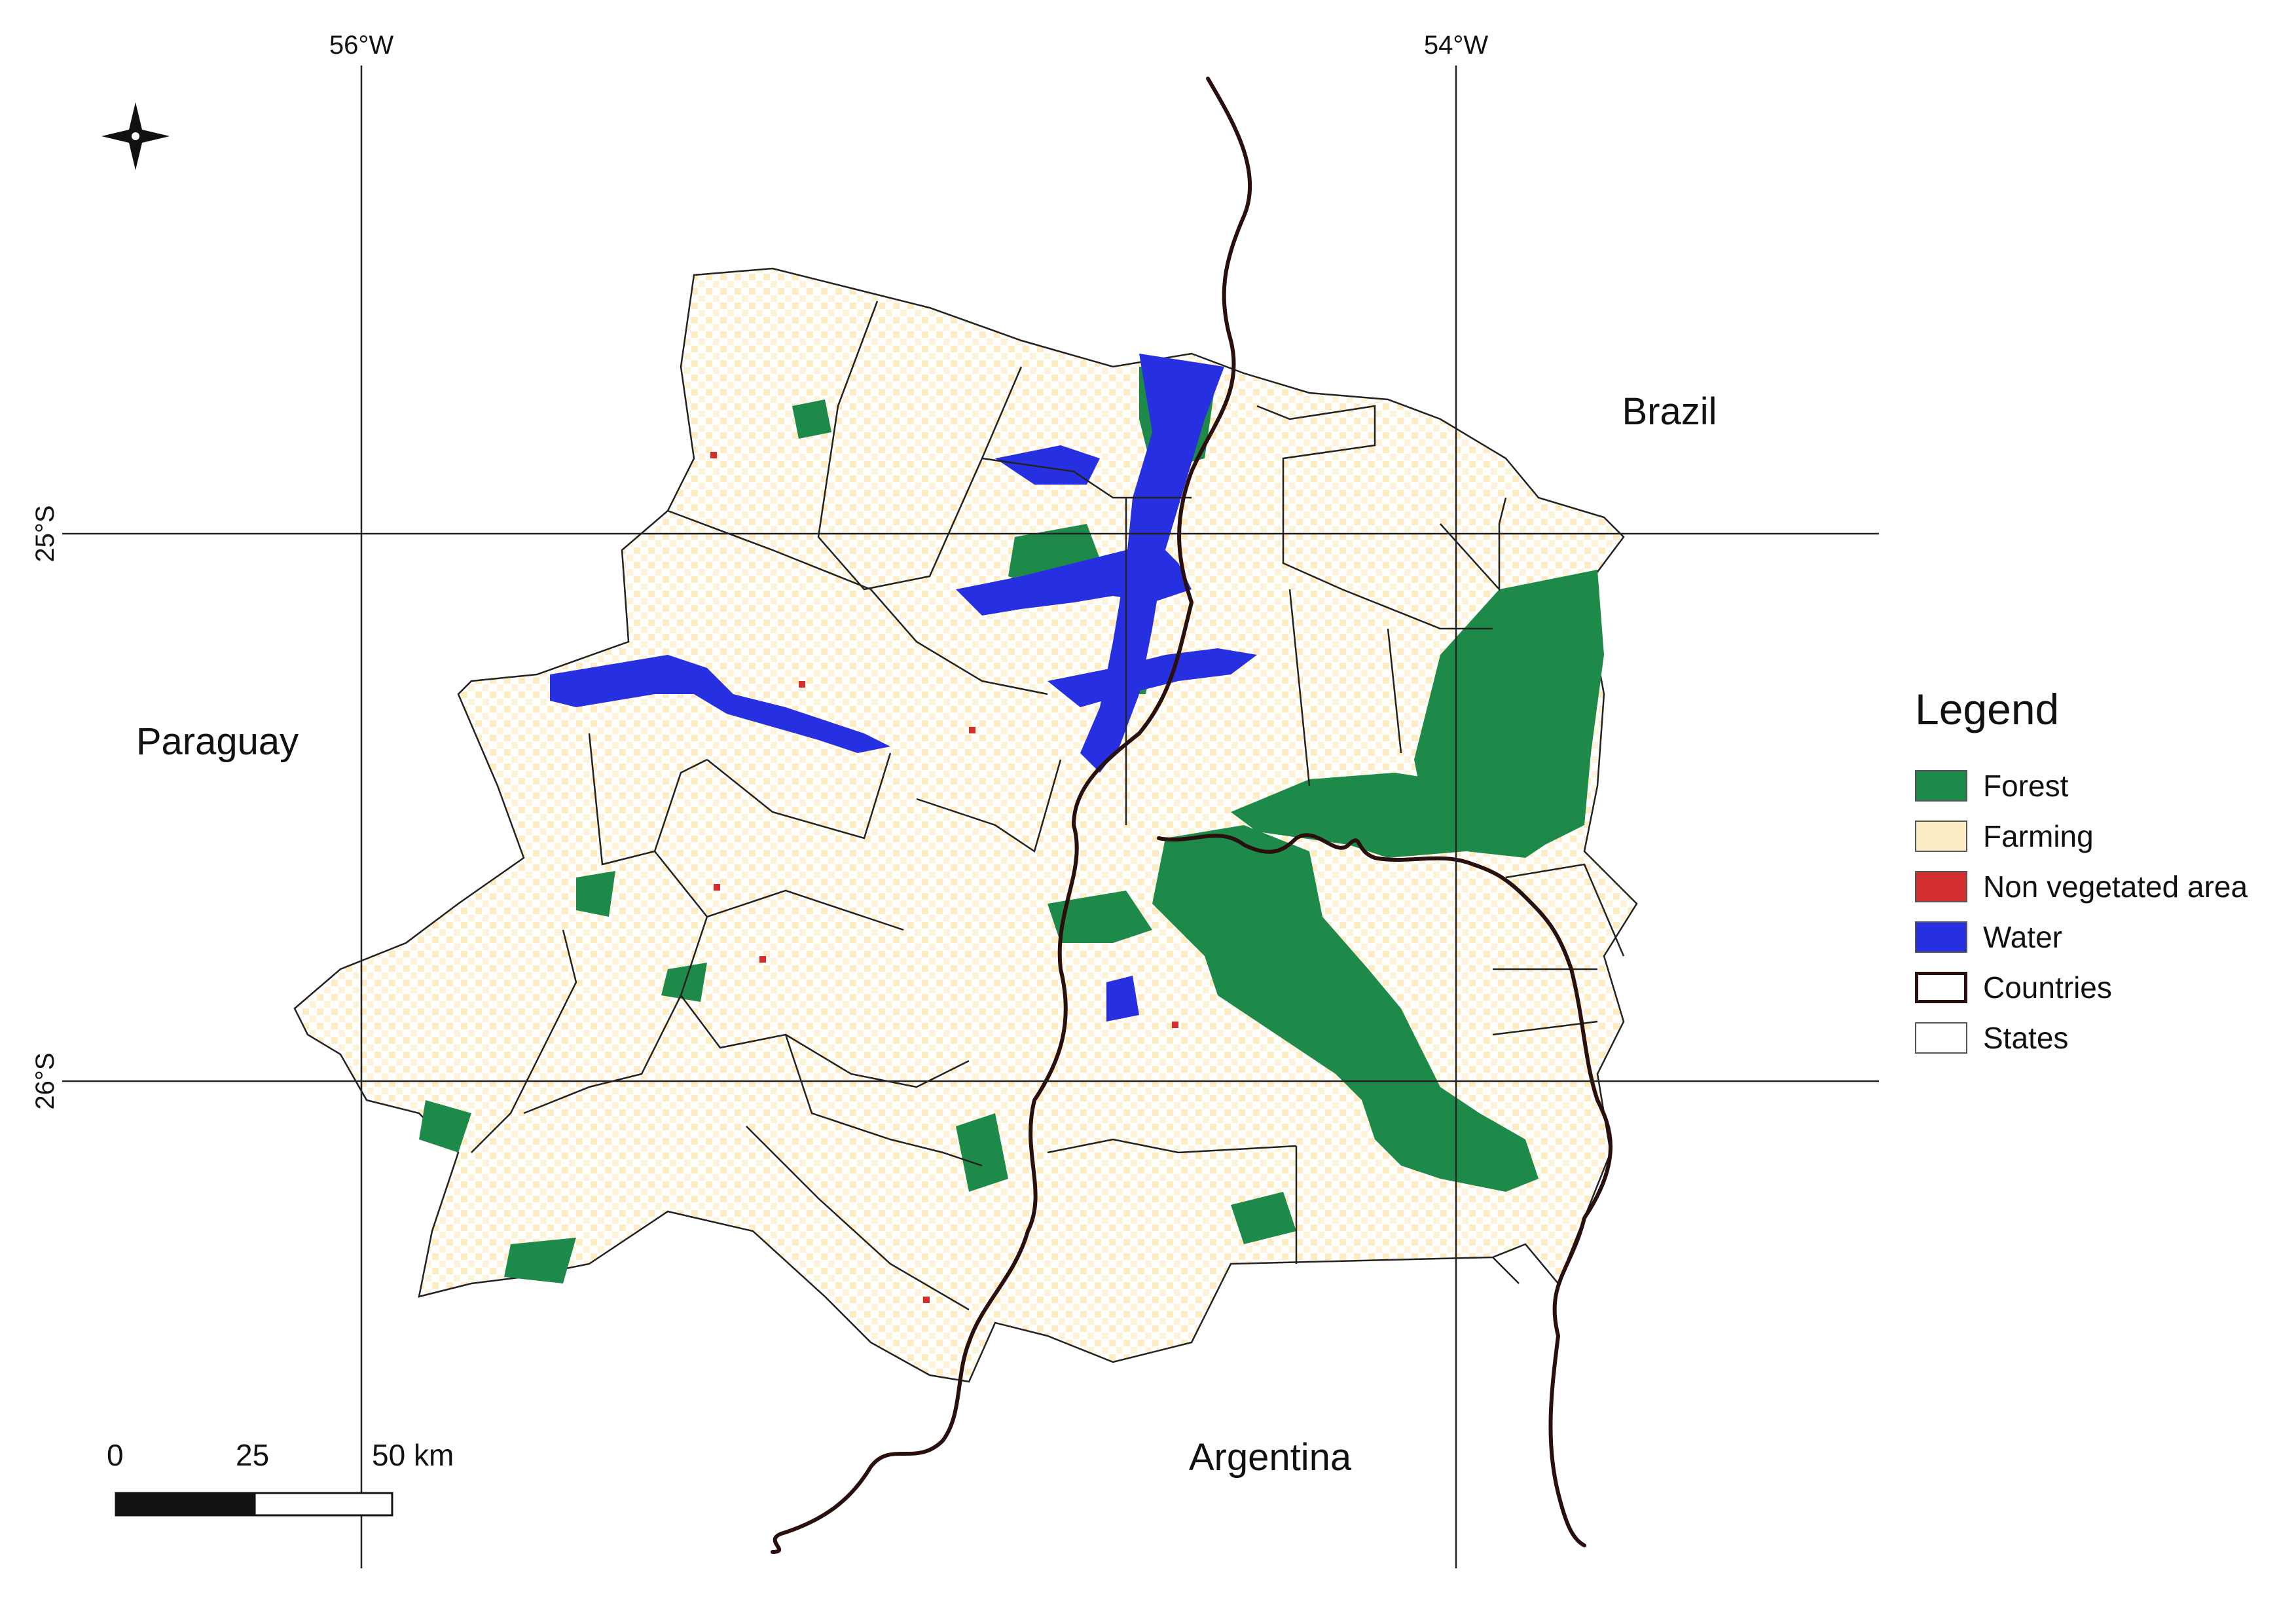 The image size is (2296, 1624). What do you see at coordinates (1456, 45) in the screenshot?
I see `lon-label-54w: 54°W` at bounding box center [1456, 45].